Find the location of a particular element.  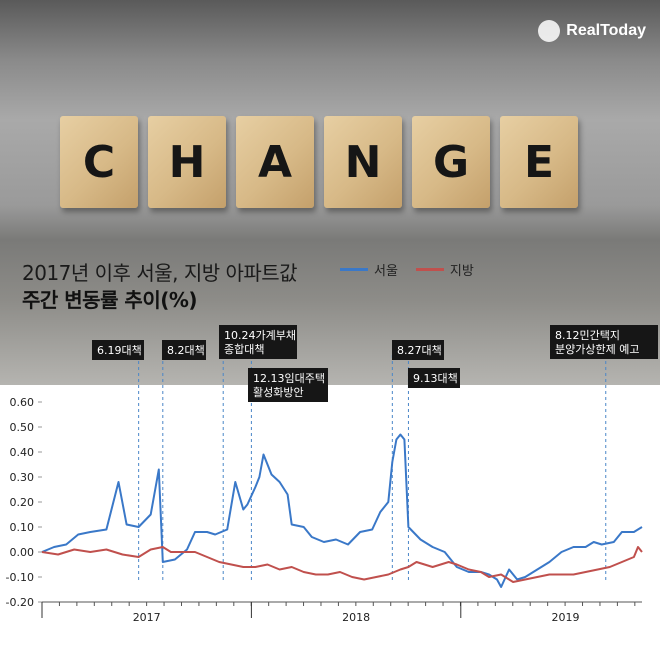

annotation-label-6-0: 8.12민간택지 is located at coordinates (587, 335).